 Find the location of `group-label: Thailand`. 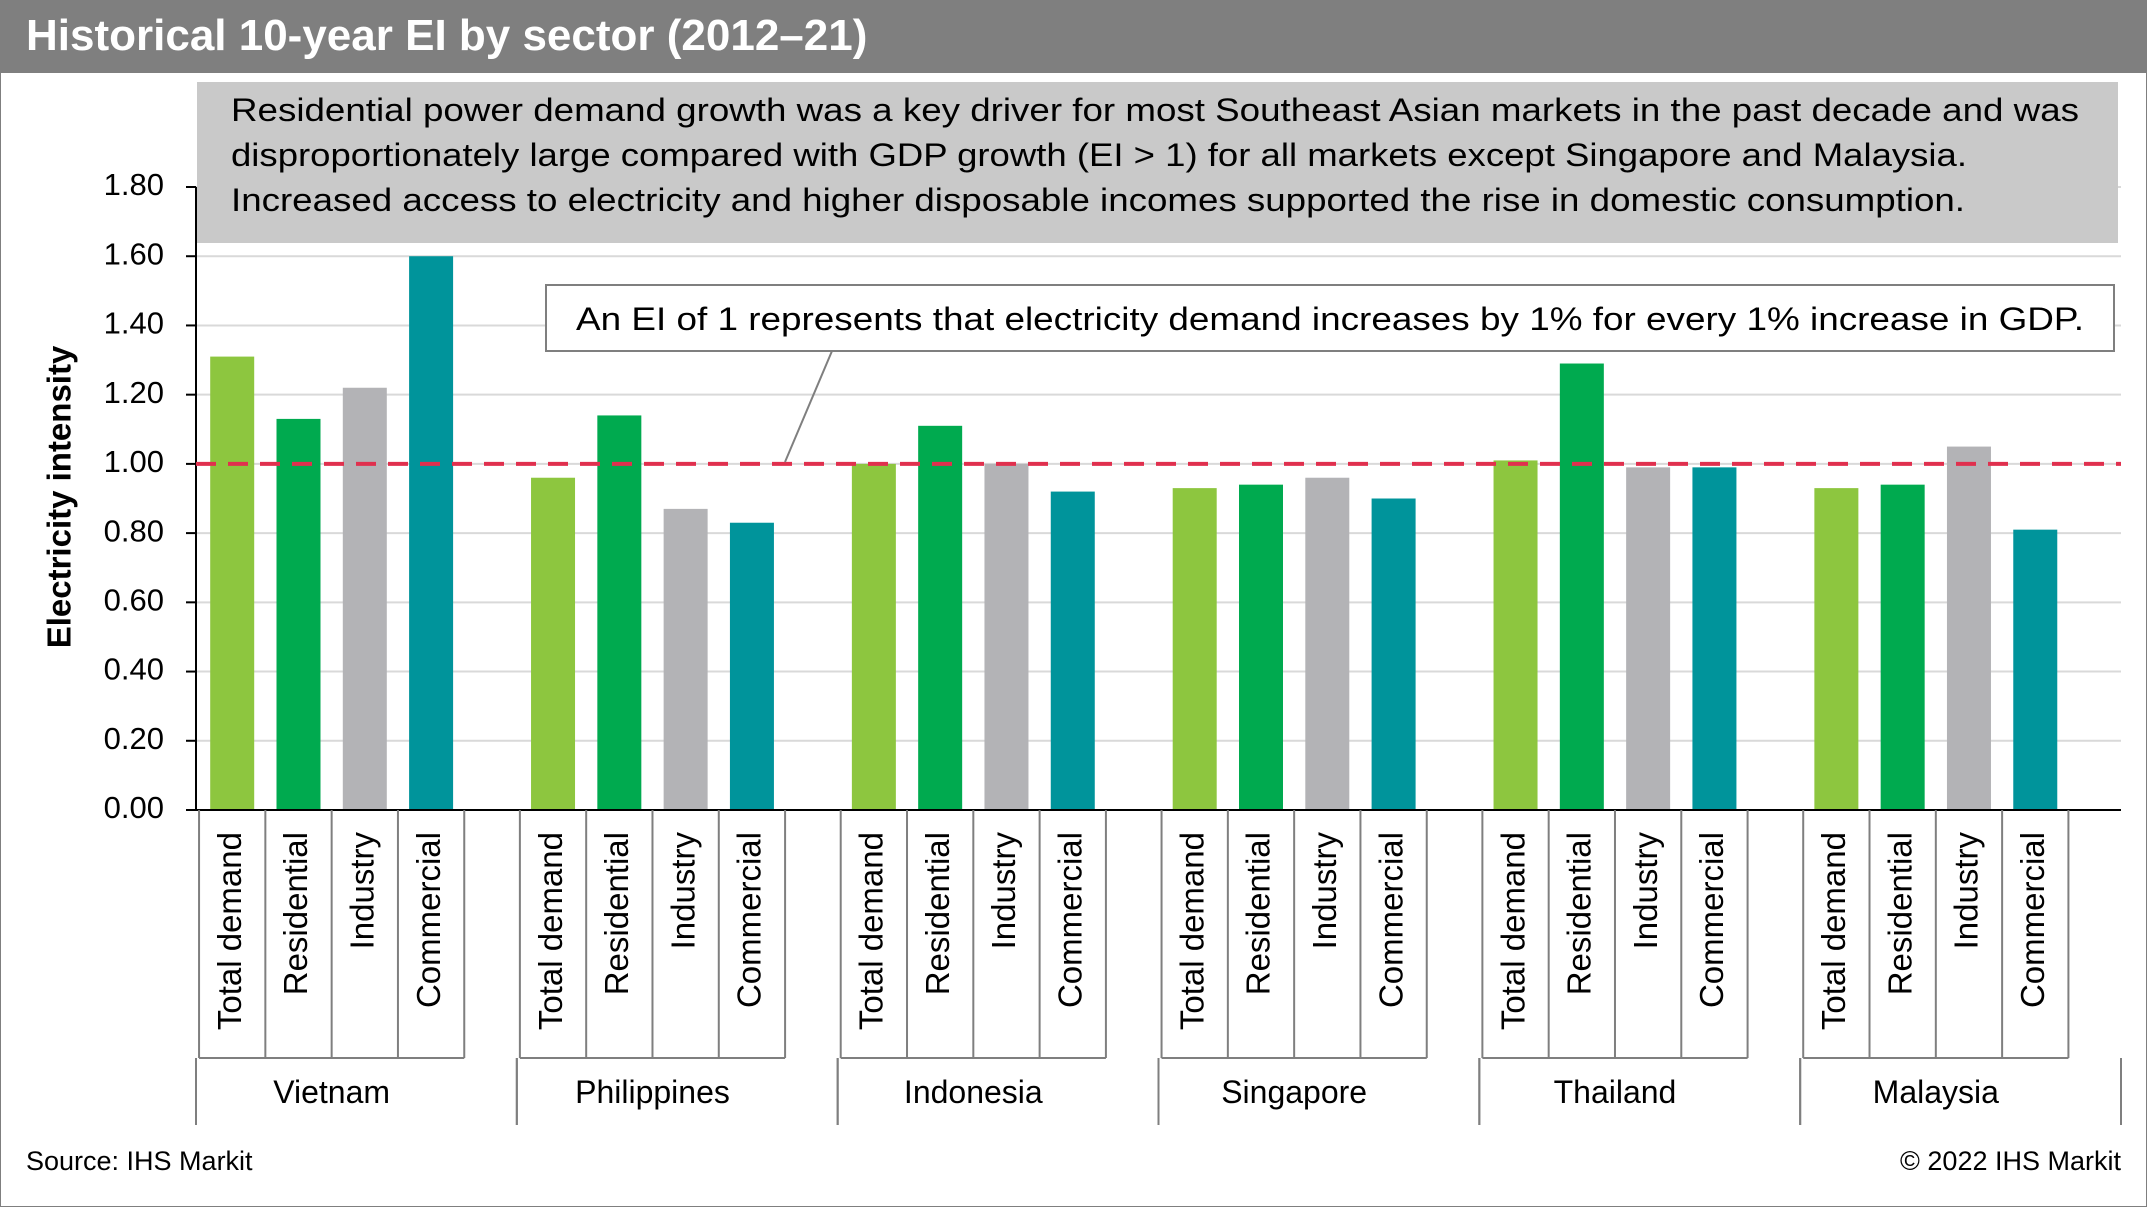

group-label: Thailand is located at coordinates (1615, 1092).